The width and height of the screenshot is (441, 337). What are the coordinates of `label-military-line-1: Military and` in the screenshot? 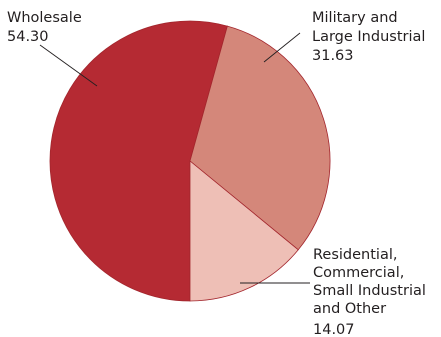 It's located at (355, 18).